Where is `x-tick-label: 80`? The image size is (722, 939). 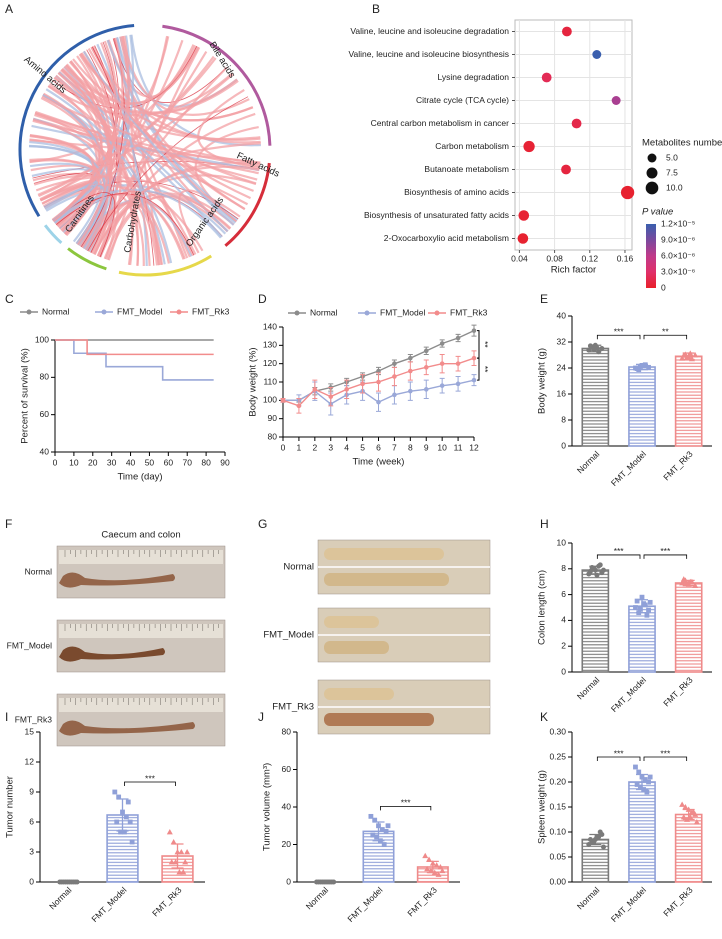 x-tick-label: 80 is located at coordinates (206, 462).